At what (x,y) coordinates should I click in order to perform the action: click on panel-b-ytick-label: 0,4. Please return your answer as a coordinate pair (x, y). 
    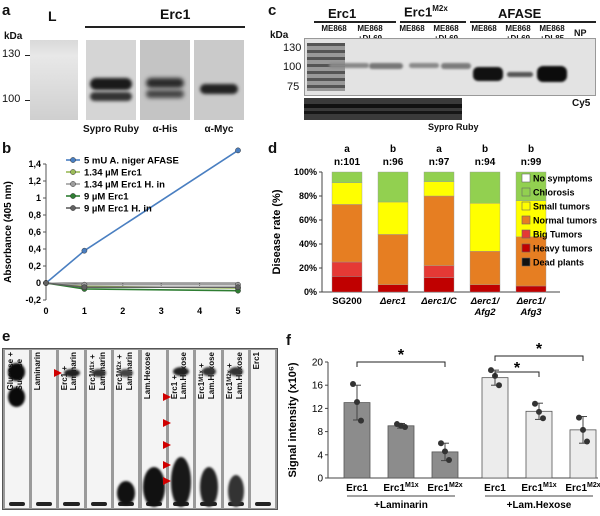
    Looking at the image, I should click on (34, 249).